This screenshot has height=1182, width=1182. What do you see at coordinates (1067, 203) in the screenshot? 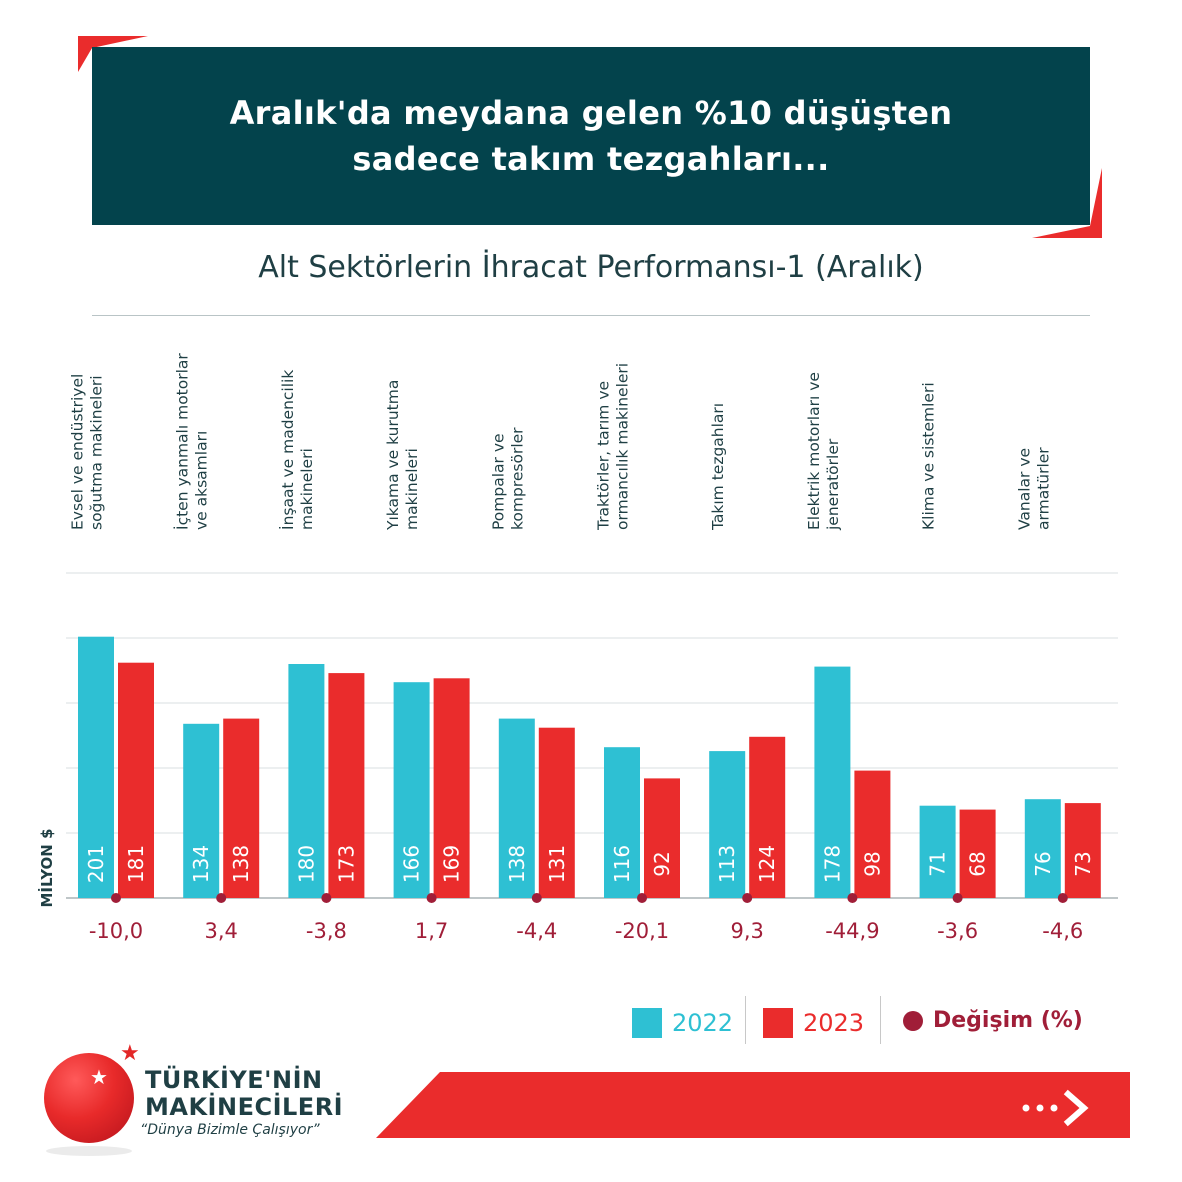
I see `header-corner-bottom-right` at bounding box center [1067, 203].